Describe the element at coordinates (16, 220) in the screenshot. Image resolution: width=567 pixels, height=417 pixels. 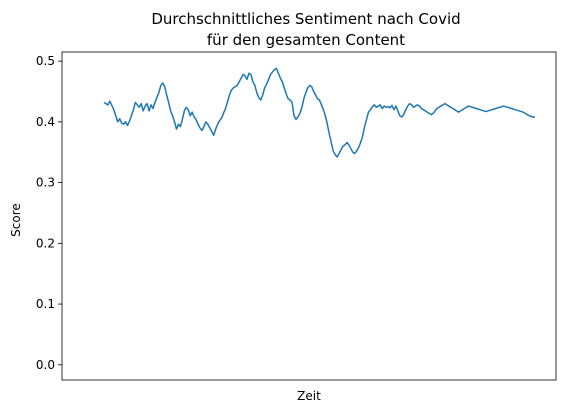
I see `y-axis-label: Score` at that location.